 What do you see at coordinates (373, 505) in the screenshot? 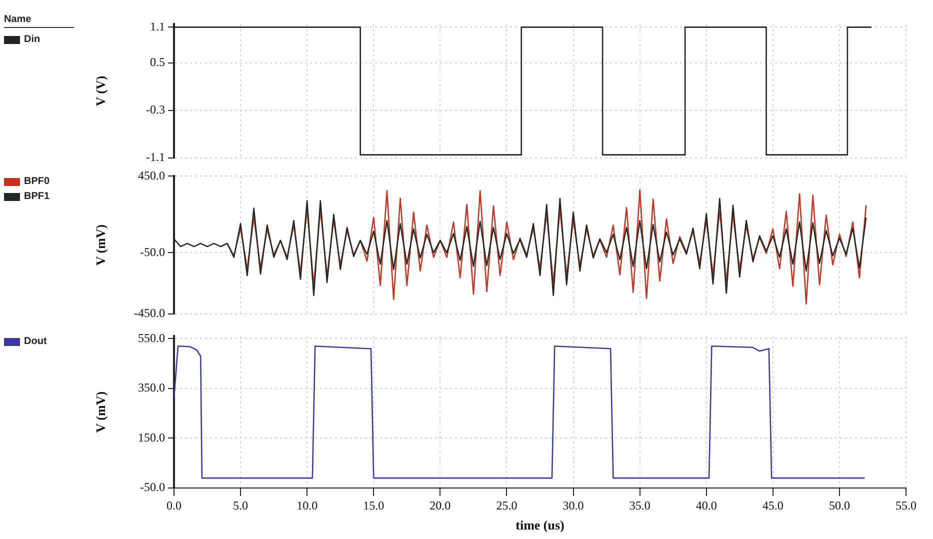
I see `x-tick-label: 15.0` at bounding box center [373, 505].